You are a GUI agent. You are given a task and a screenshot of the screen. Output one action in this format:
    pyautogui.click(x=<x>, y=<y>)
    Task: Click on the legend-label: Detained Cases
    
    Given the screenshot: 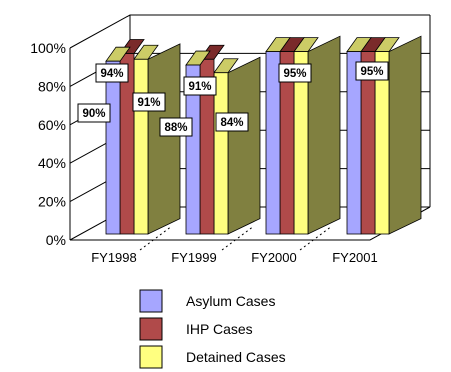 What is the action you would take?
    pyautogui.click(x=236, y=357)
    